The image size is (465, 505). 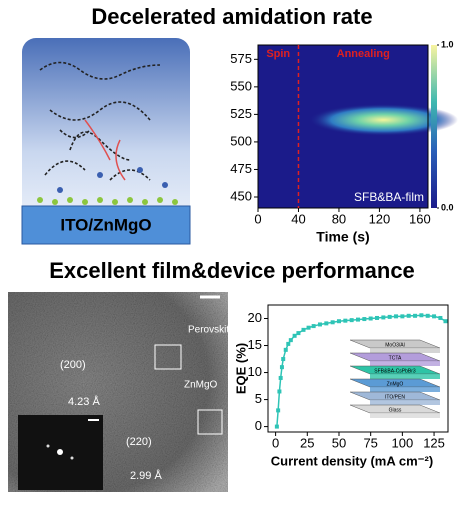 What do you see at coordinates (241, 85) in the screenshot?
I see `y-tick-label: 550` at bounding box center [241, 85].